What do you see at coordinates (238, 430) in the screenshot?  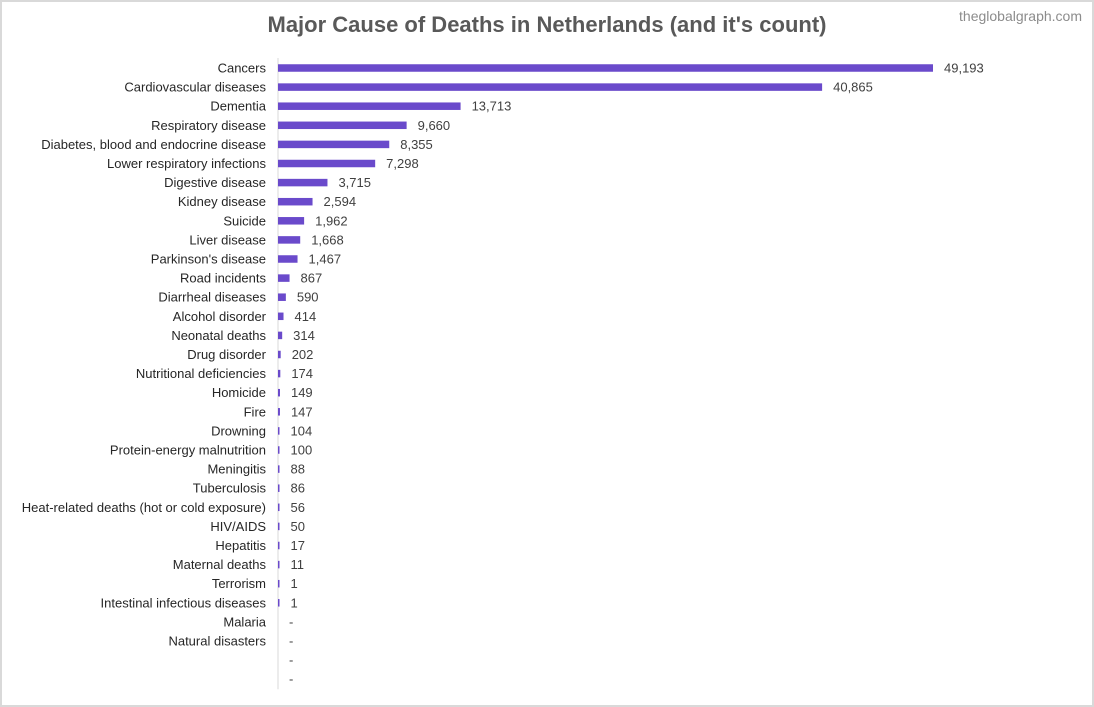 I see `category-label: Drowning` at bounding box center [238, 430].